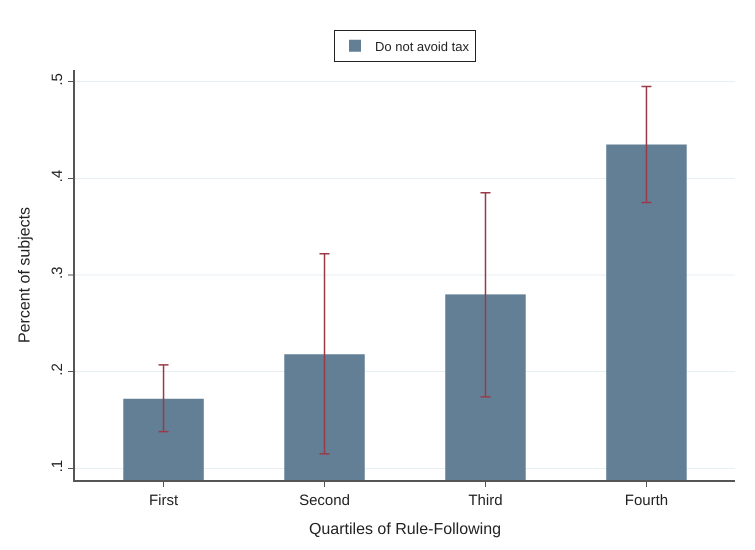 This screenshot has width=755, height=550. I want to click on y-tick-label: .1, so click(57, 466).